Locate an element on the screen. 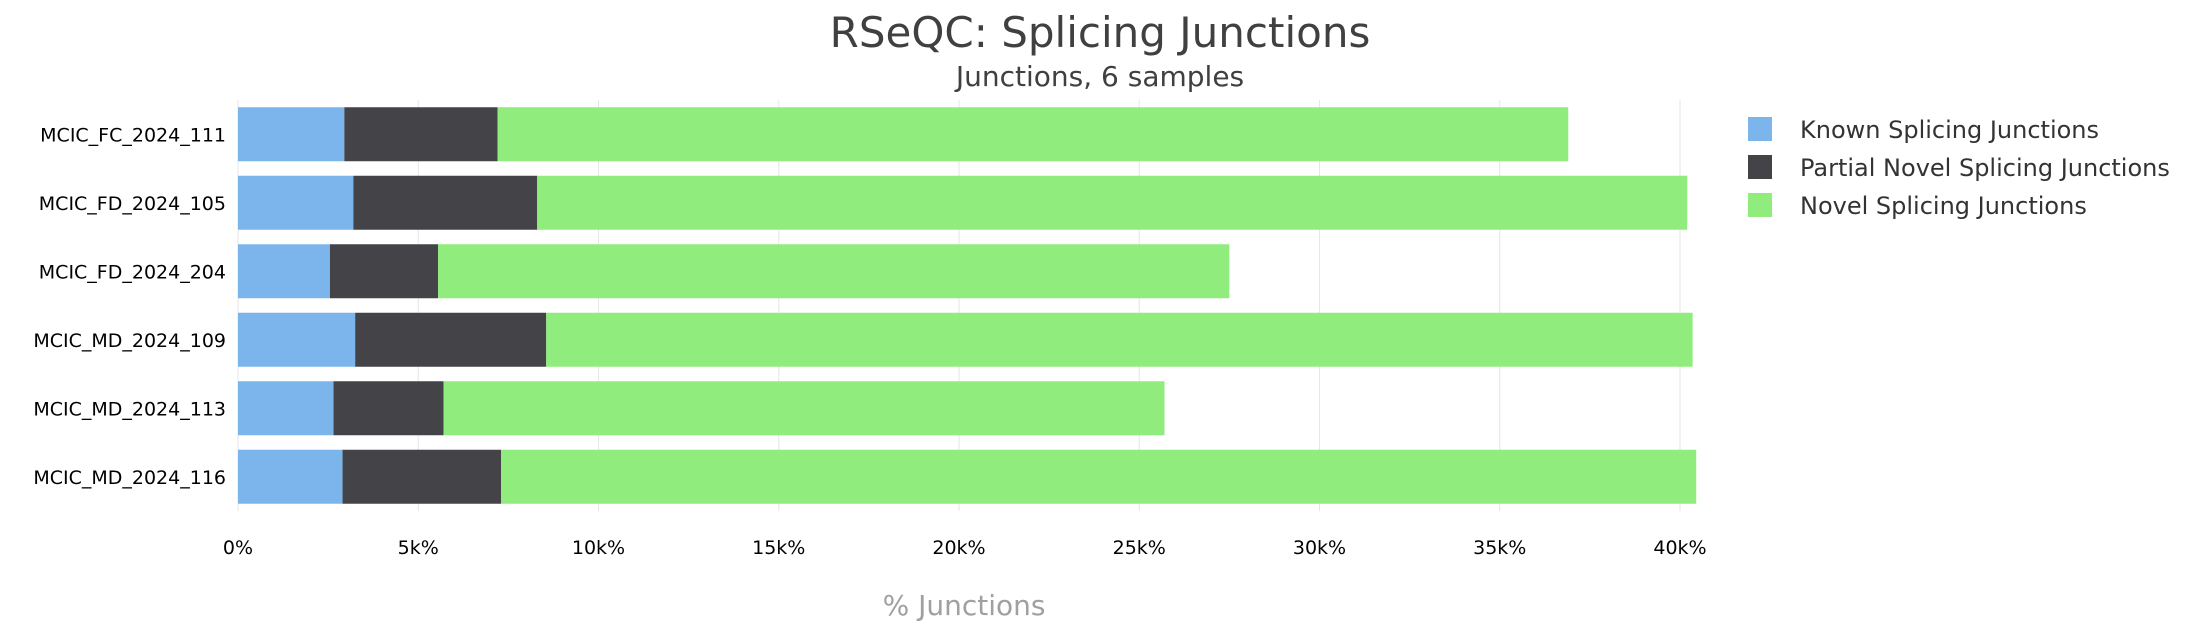 The height and width of the screenshot is (640, 2200). x-tick-label: 0% is located at coordinates (238, 548).